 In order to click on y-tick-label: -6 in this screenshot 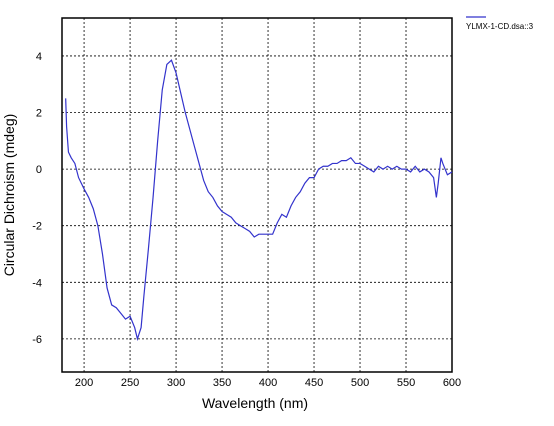, I will do `click(37, 340)`.